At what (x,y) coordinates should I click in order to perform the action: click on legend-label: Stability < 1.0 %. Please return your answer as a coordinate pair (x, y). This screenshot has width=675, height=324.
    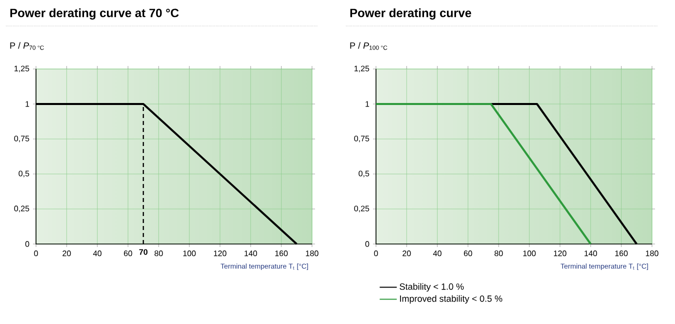
    Looking at the image, I should click on (432, 287).